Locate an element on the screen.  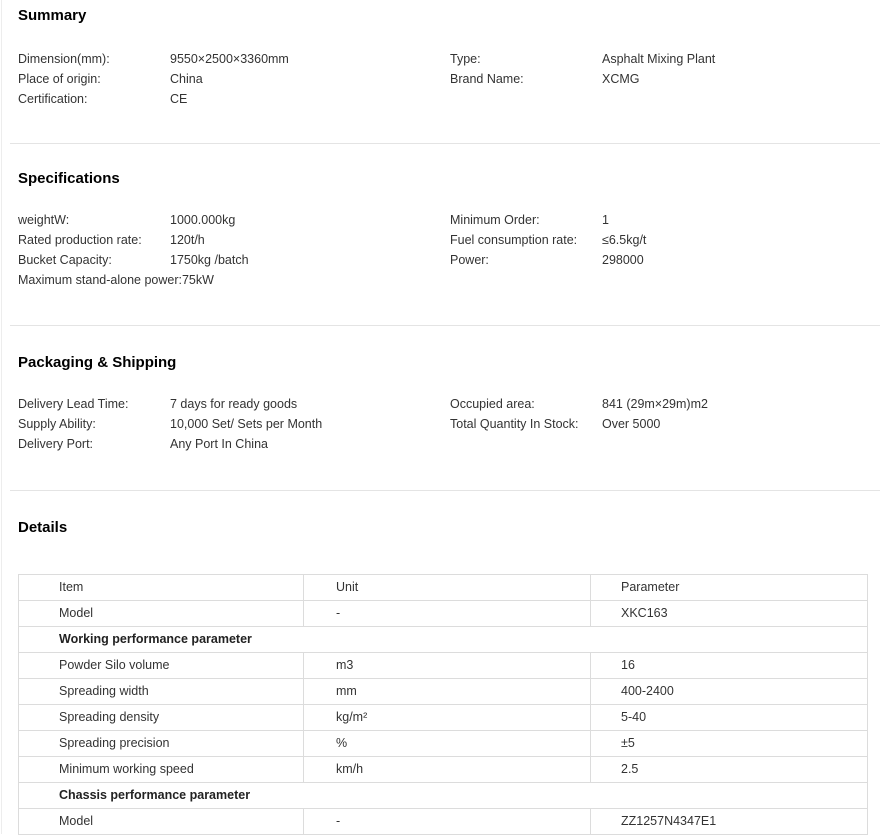
column-header-item: Item is located at coordinates (161, 587).